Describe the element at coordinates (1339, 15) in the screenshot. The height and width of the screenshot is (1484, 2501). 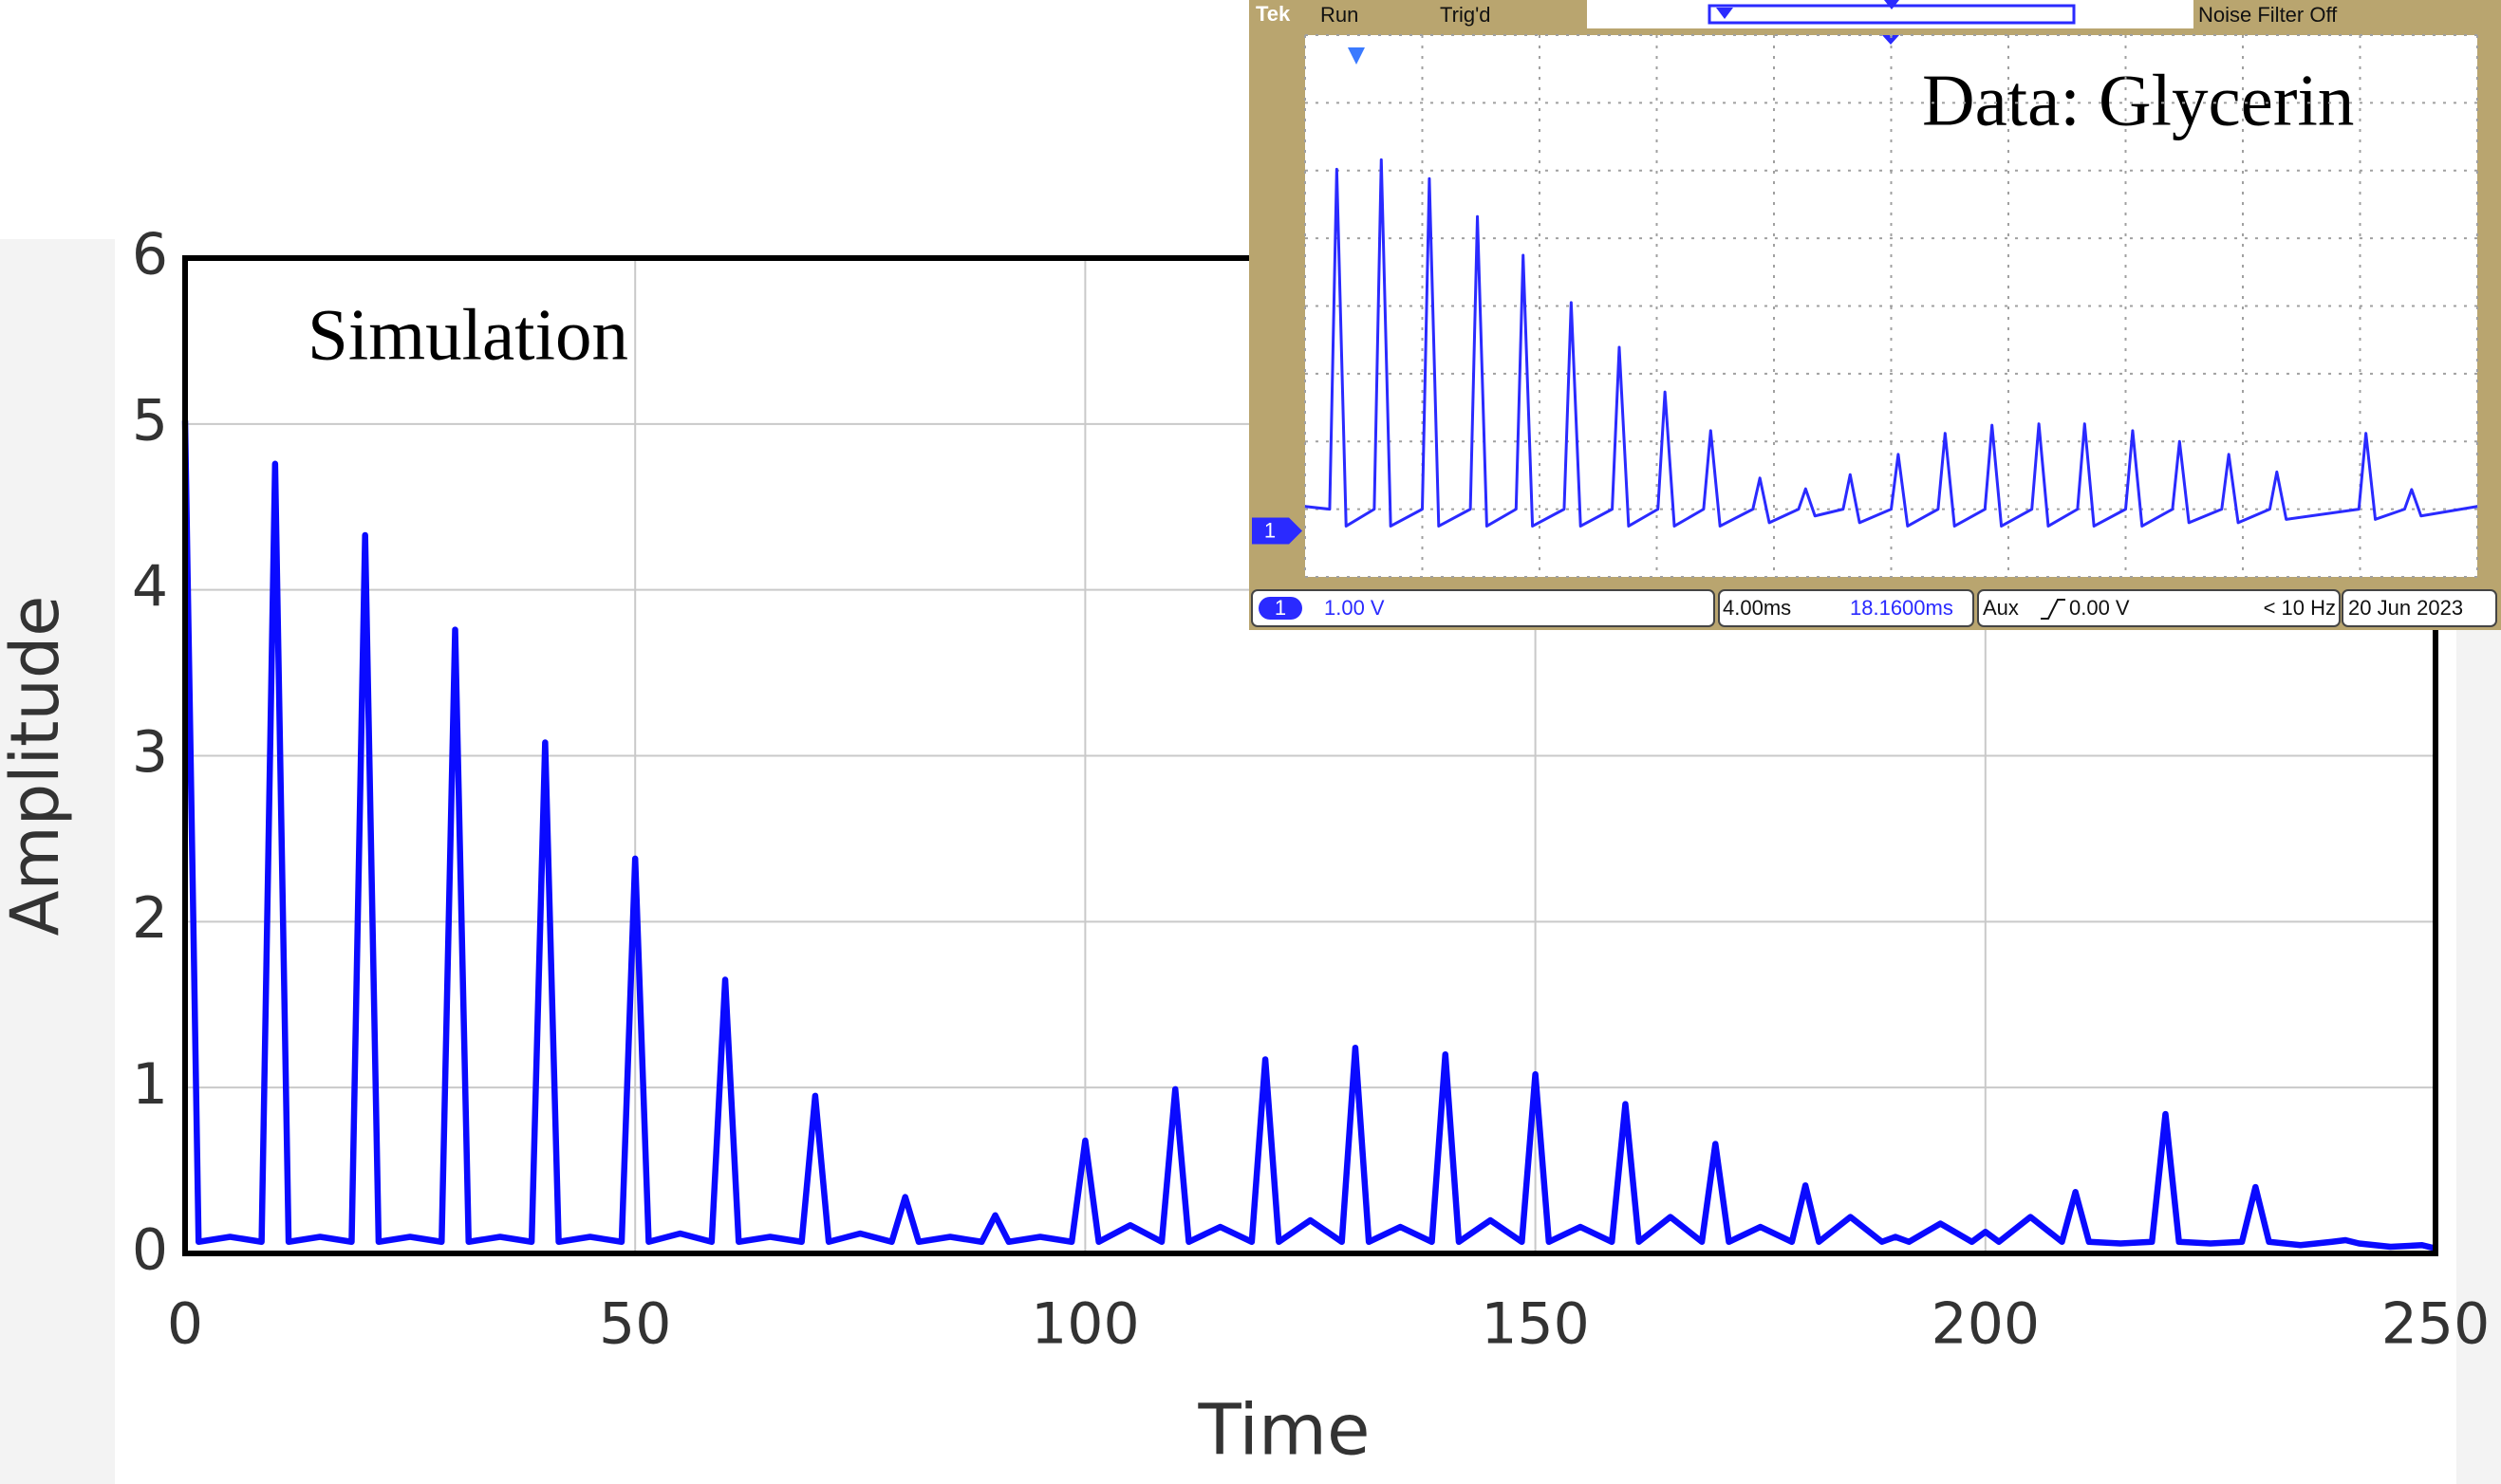
I see `run-state: Run` at that location.